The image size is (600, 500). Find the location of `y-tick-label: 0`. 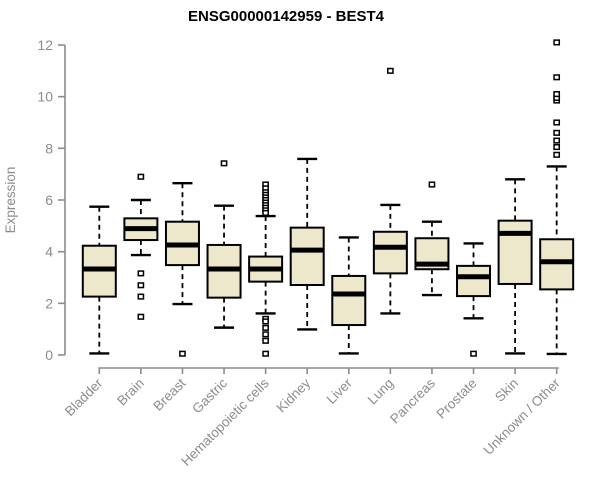

y-tick-label: 0 is located at coordinates (49, 355).